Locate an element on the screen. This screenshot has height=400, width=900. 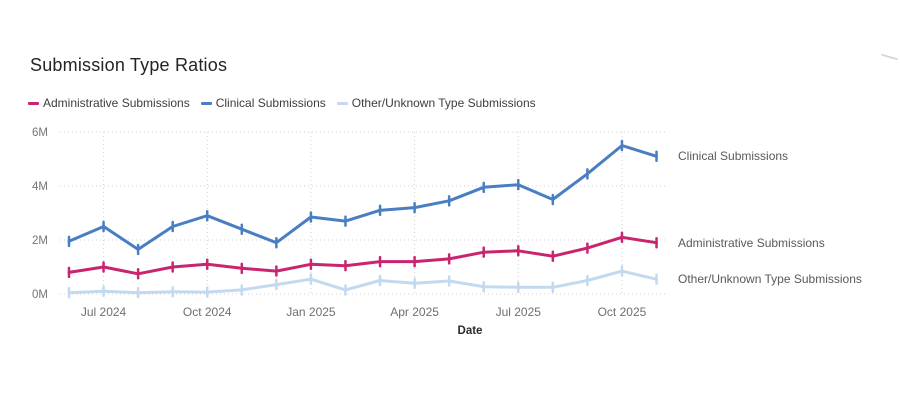
y-axis-tick-label: 2M is located at coordinates (40, 241).